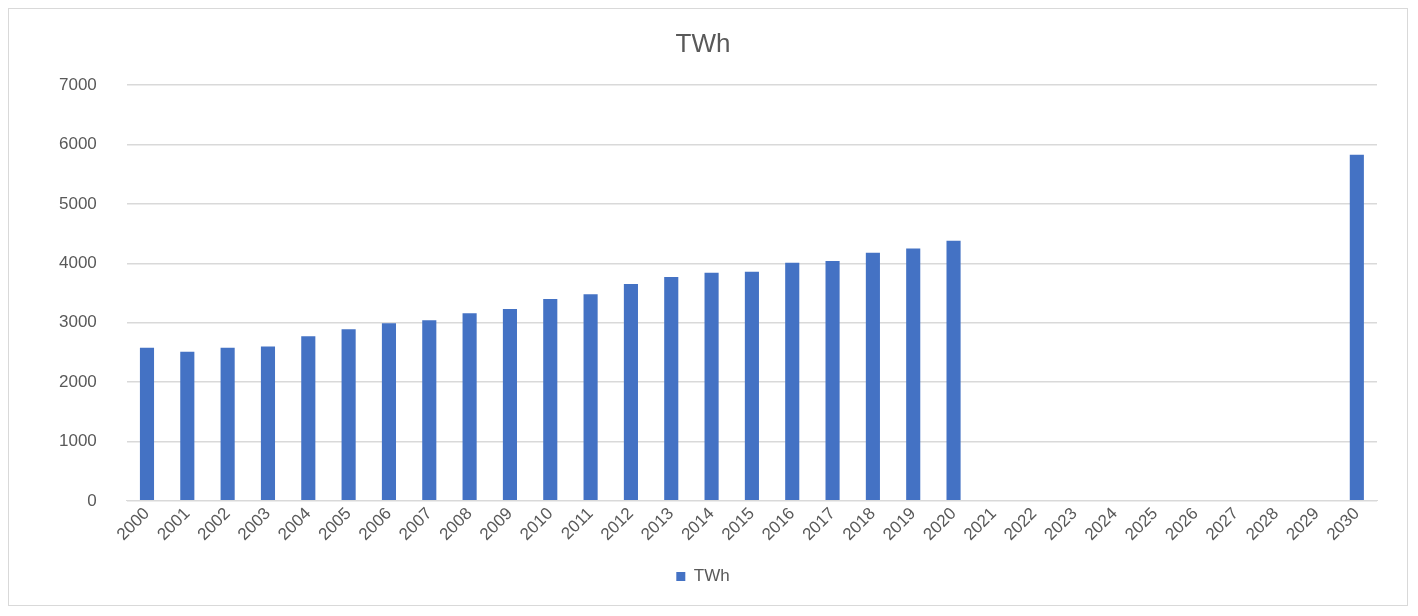 The width and height of the screenshot is (1418, 616). I want to click on y-tick-label: 7000, so click(77, 84).